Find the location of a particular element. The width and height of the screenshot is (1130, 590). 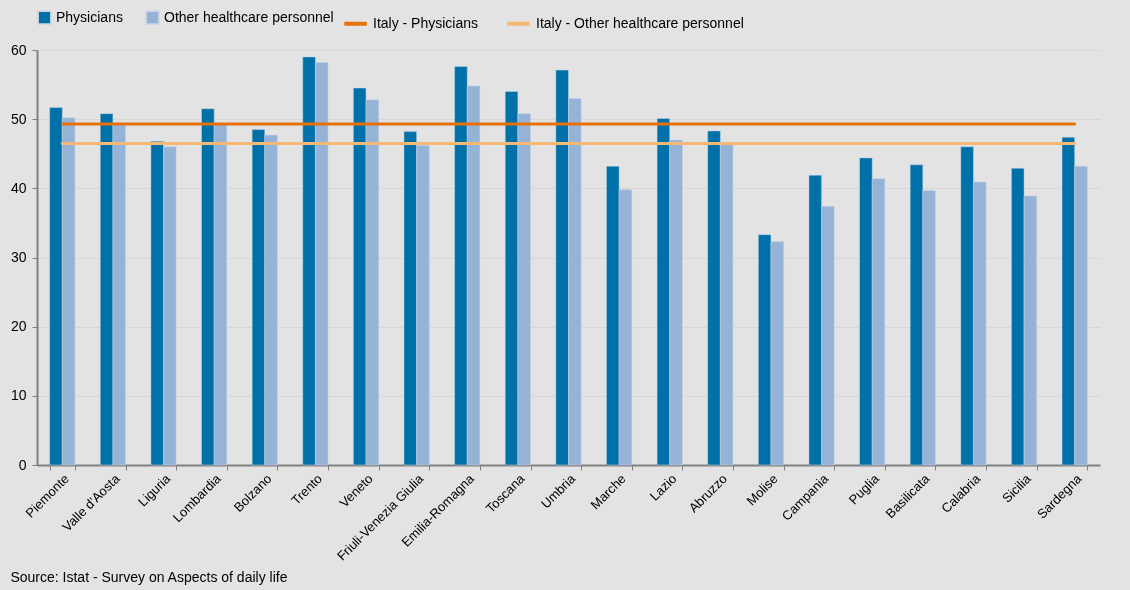

legend-label: Italy - Other healthcare personnel is located at coordinates (640, 22).